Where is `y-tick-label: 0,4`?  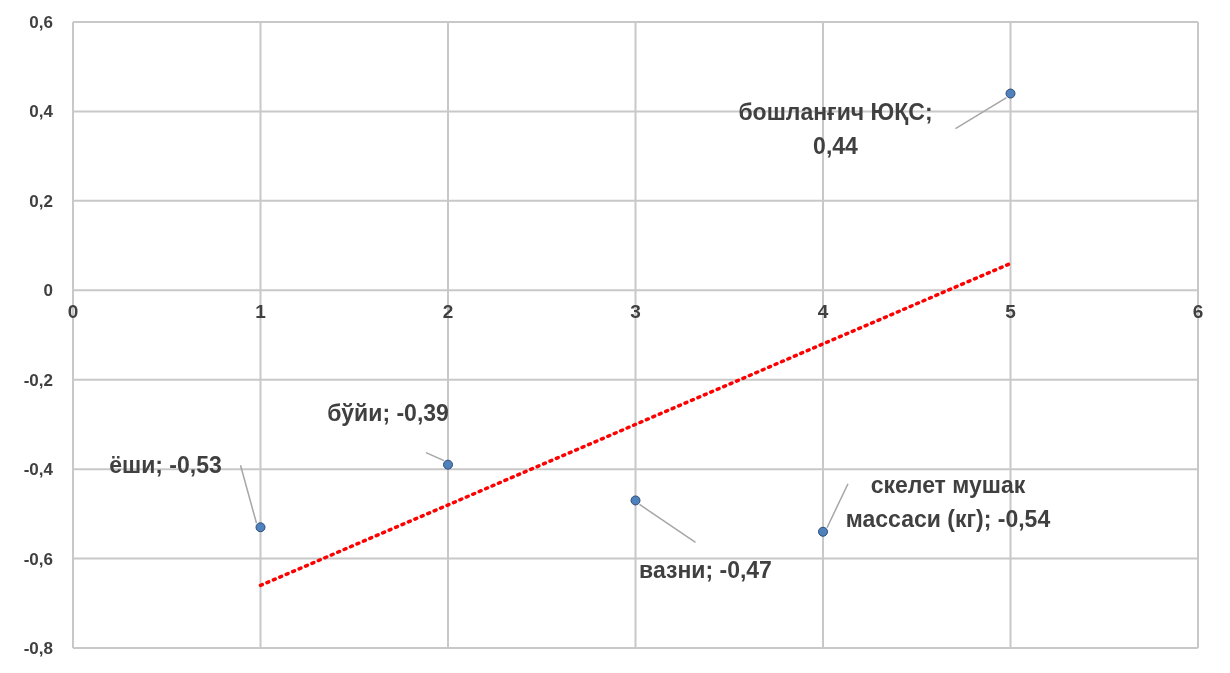
y-tick-label: 0,4 is located at coordinates (41, 112).